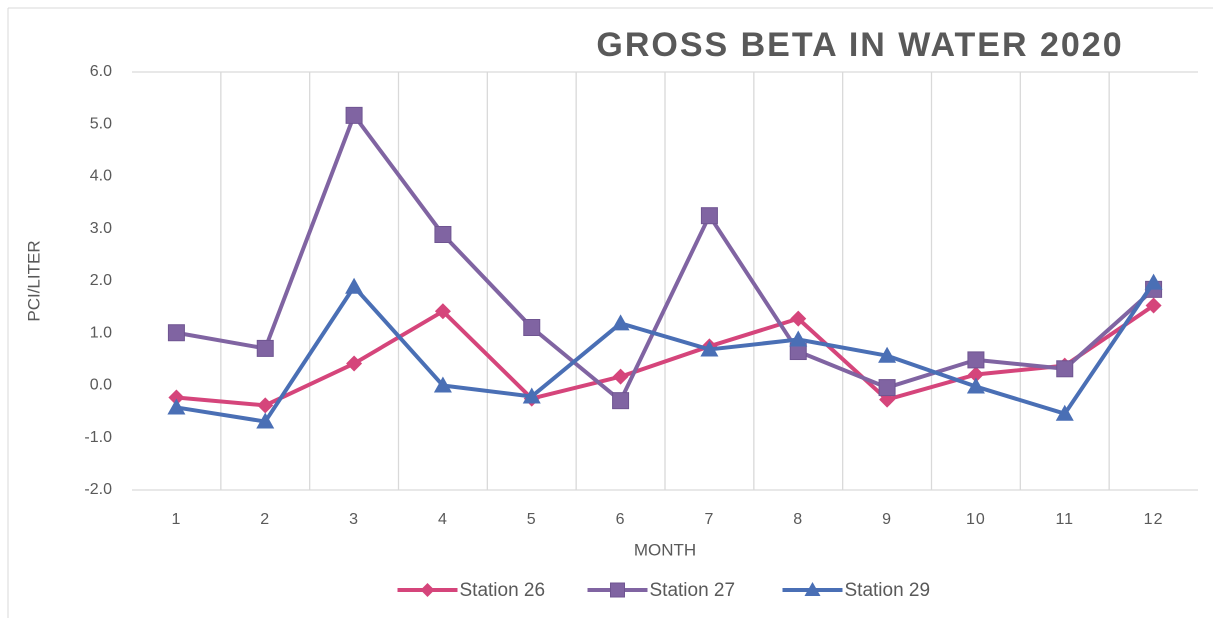 The image size is (1213, 618). Describe the element at coordinates (101, 71) in the screenshot. I see `y-tick-label: 6.0` at that location.